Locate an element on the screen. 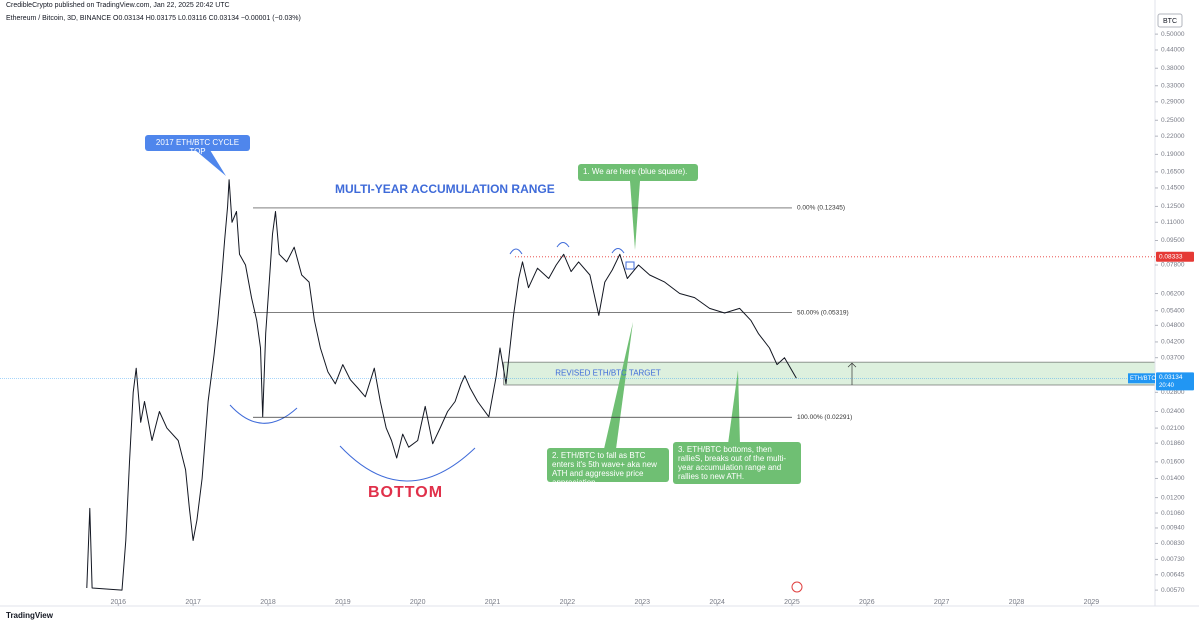 The image size is (1199, 625). x-tick-label: 2029 is located at coordinates (1092, 602).